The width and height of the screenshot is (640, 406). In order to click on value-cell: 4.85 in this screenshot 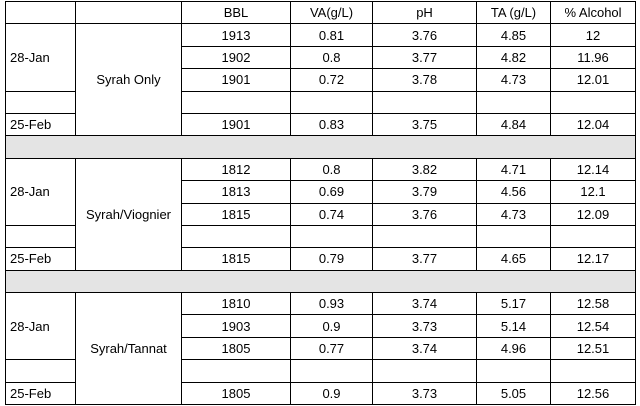, I will do `click(513, 35)`.